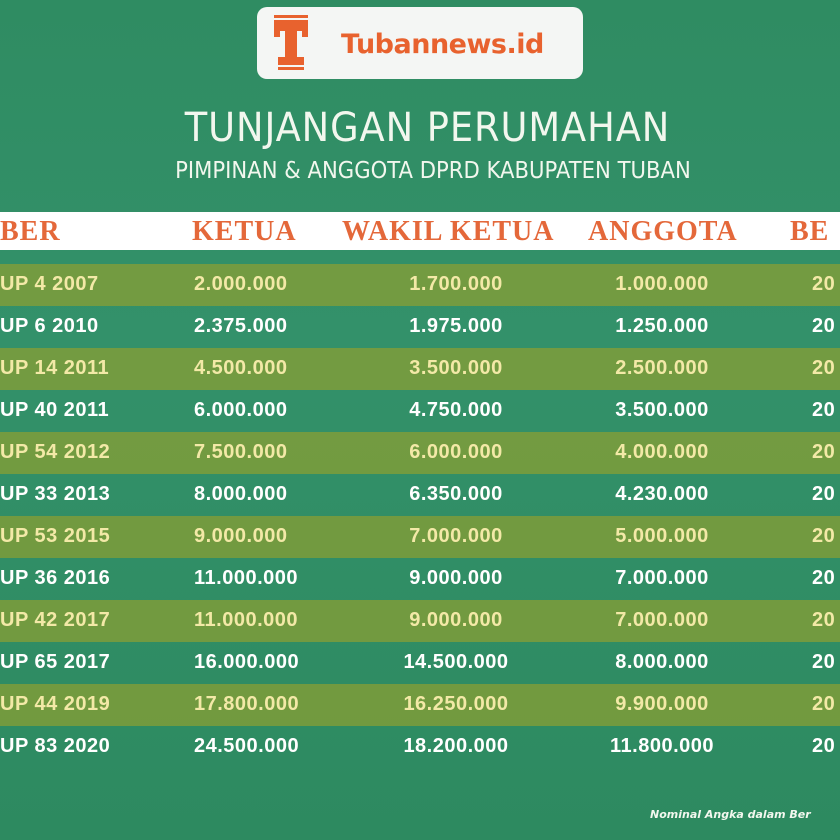 The height and width of the screenshot is (840, 840). What do you see at coordinates (433, 171) in the screenshot?
I see `page-subtitle: PIMPINAN & ANGGOTA DPRD KABUPATEN TUBAN` at bounding box center [433, 171].